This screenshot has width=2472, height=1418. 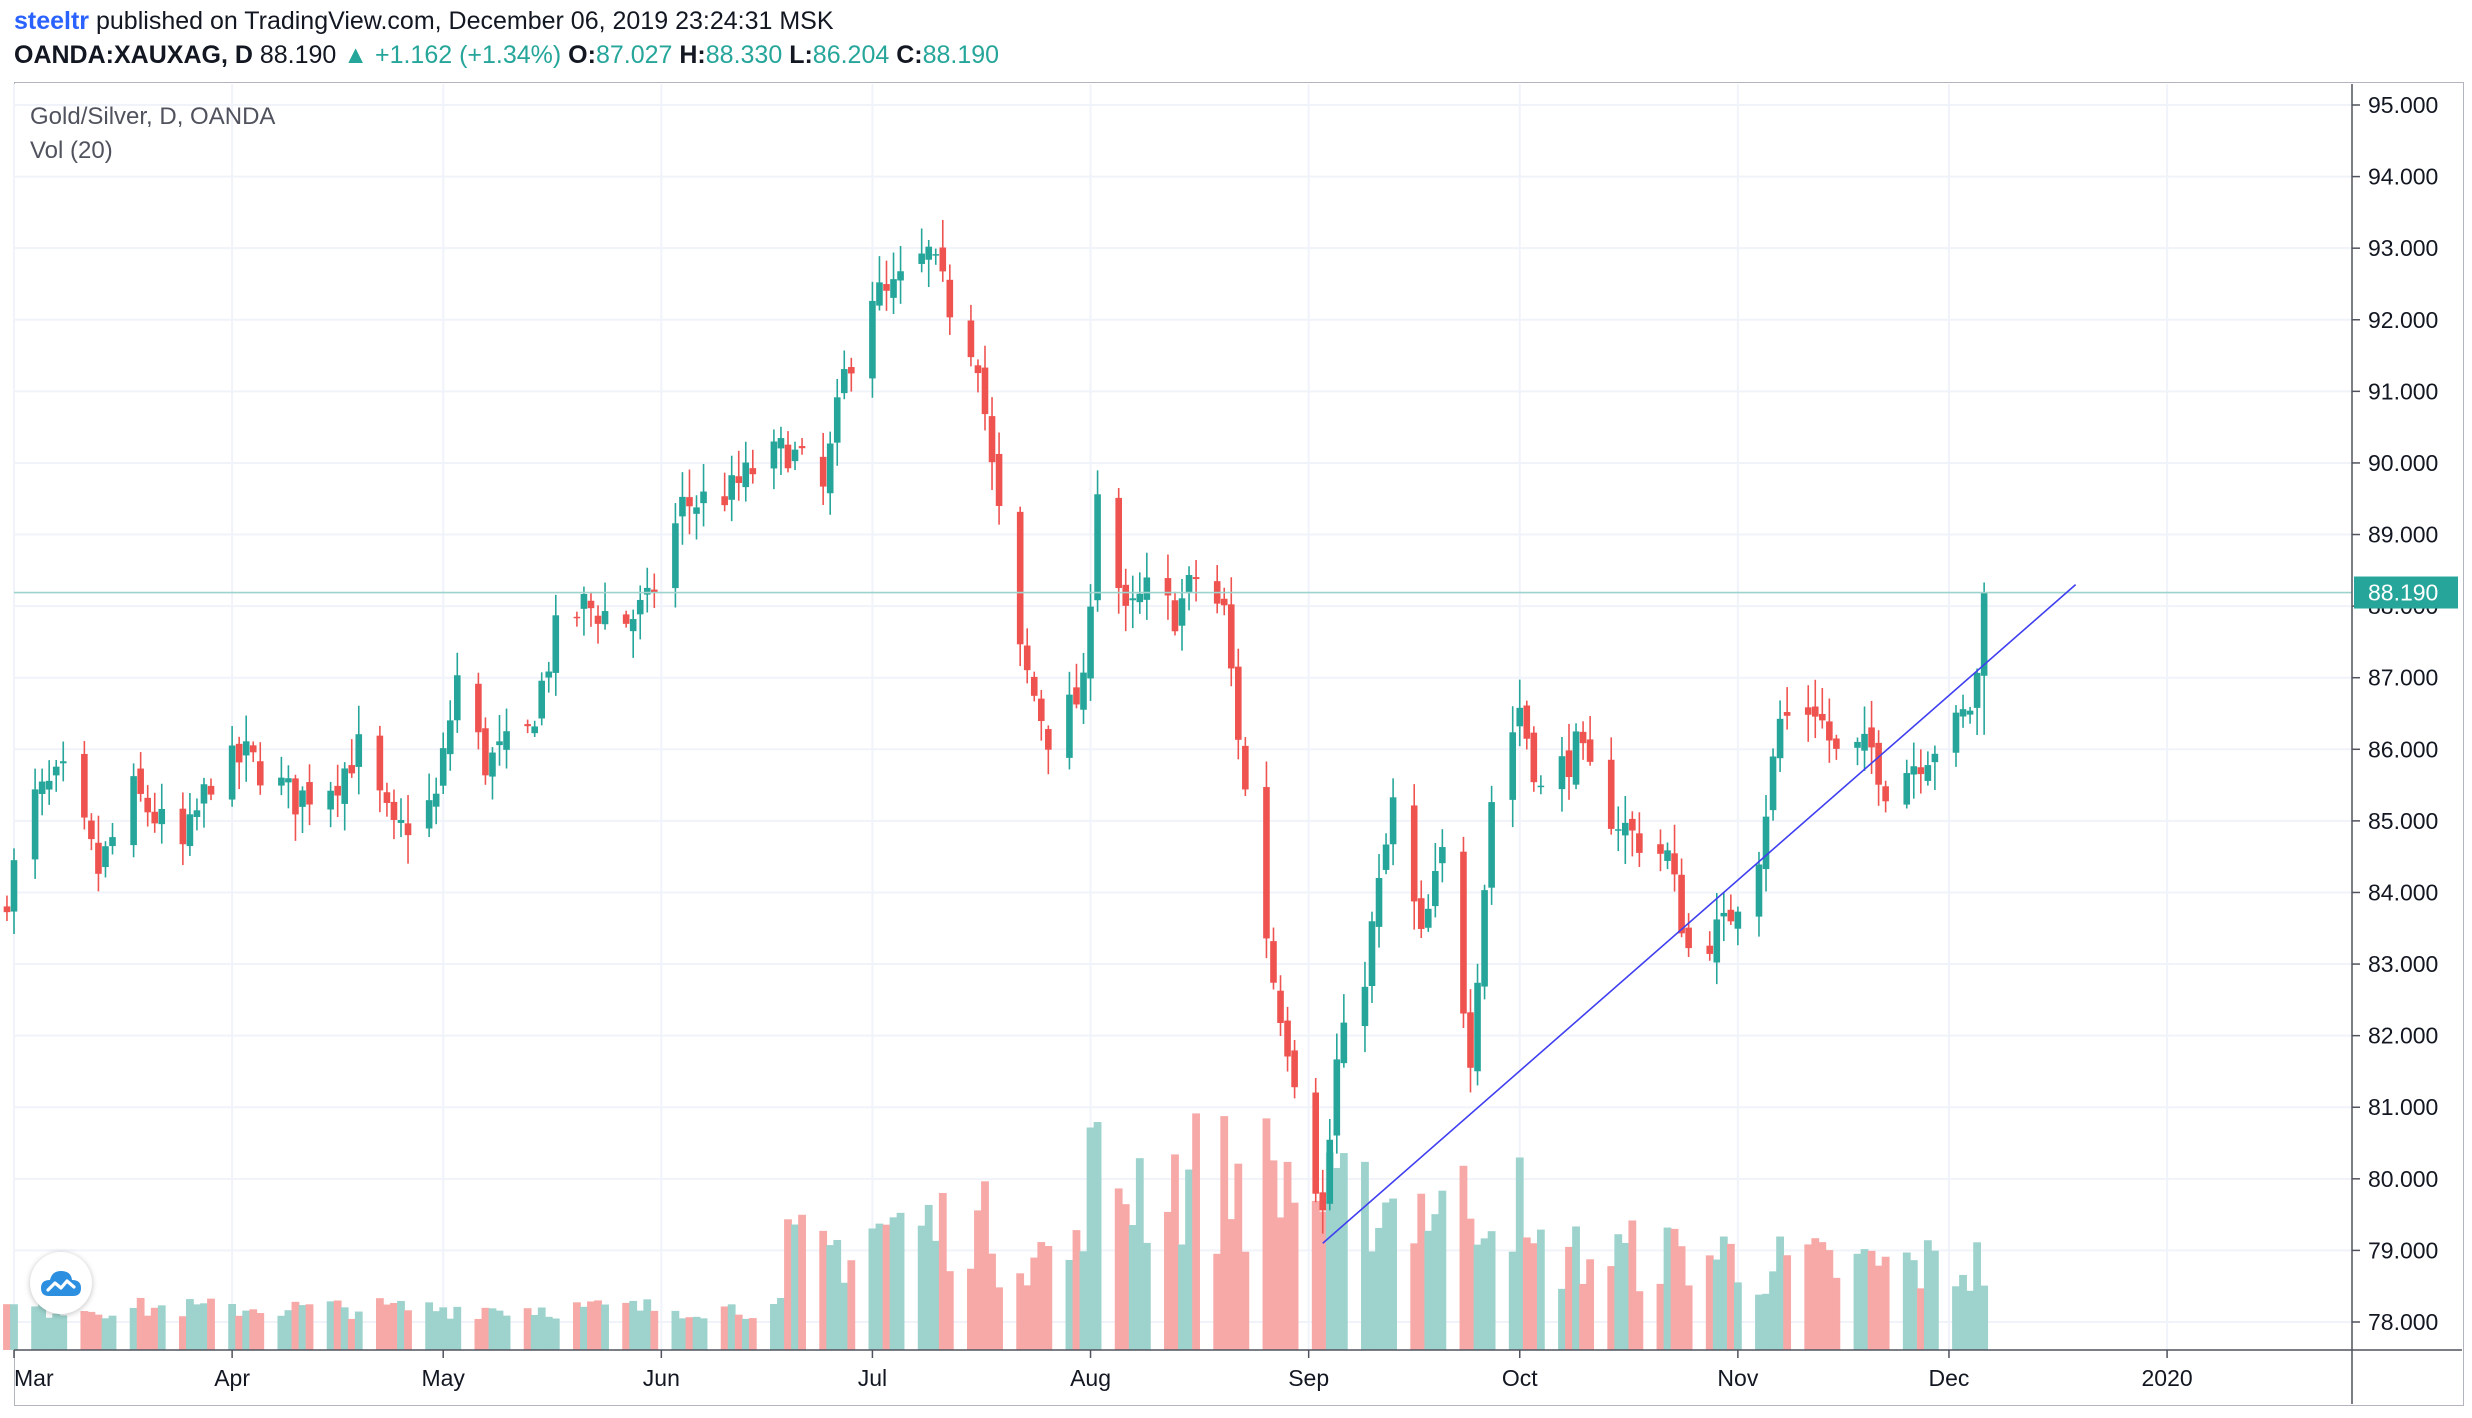 What do you see at coordinates (872, 1378) in the screenshot?
I see `time-tick-label: Jul` at bounding box center [872, 1378].